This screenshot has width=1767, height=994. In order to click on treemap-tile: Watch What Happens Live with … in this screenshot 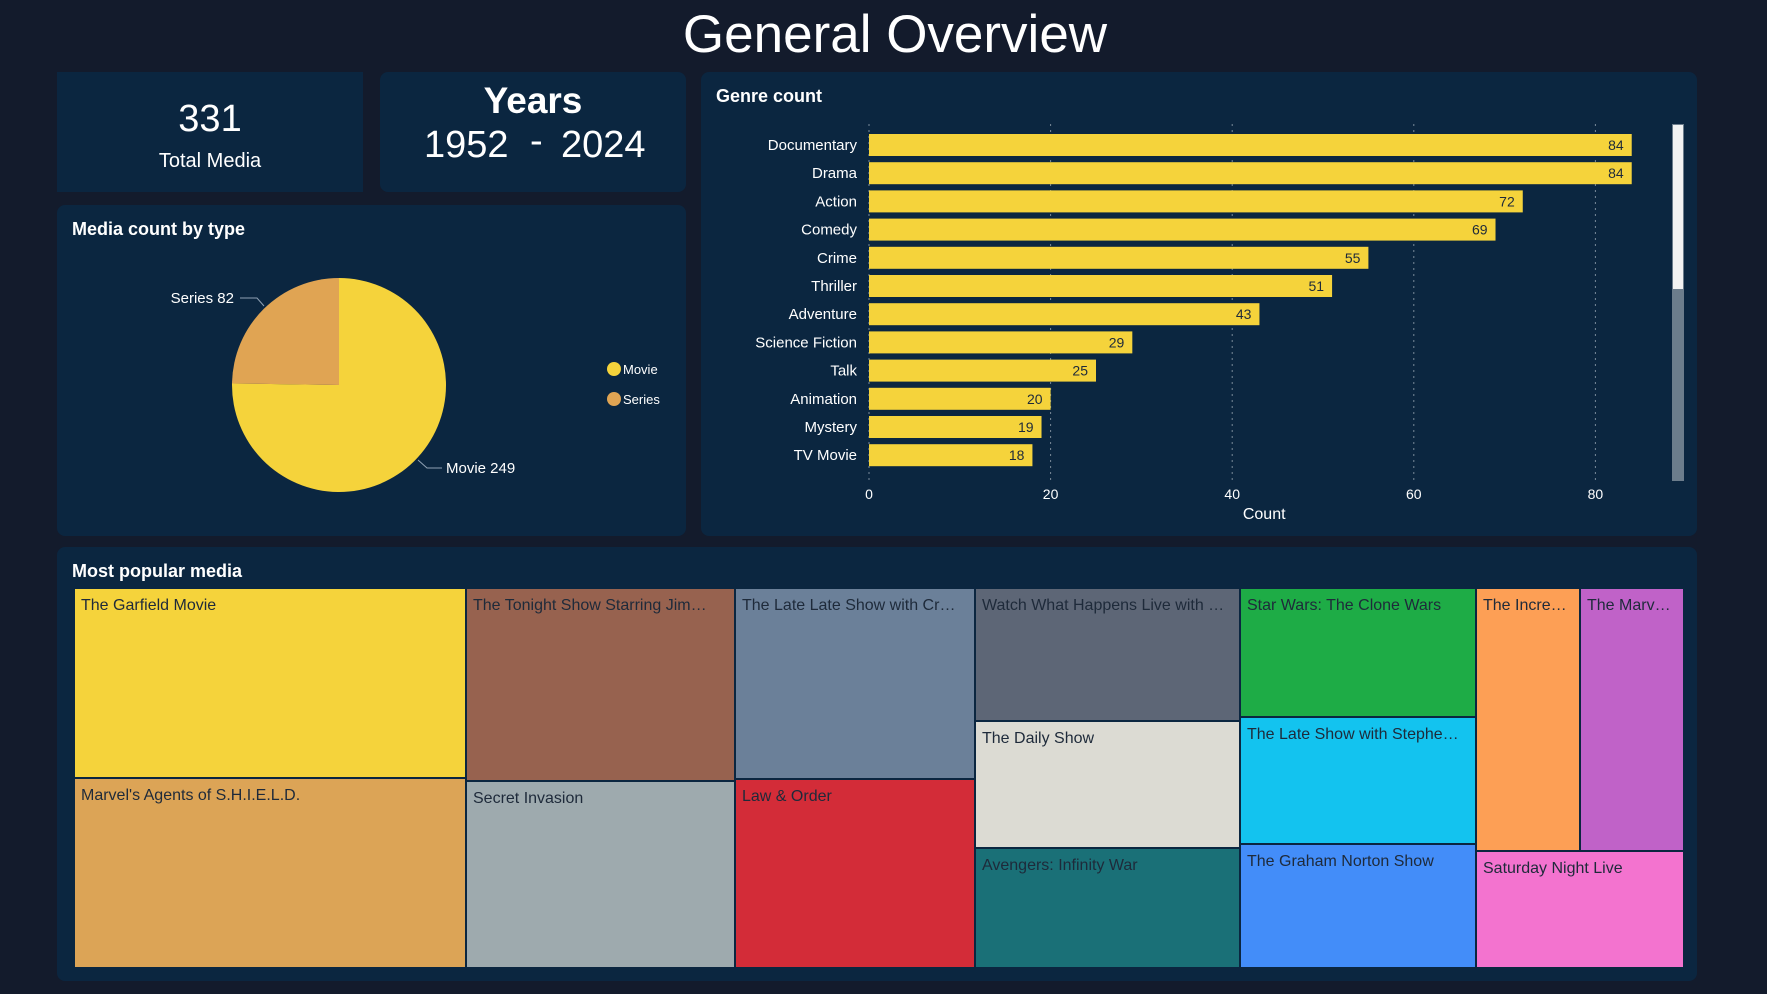, I will do `click(1107, 654)`.